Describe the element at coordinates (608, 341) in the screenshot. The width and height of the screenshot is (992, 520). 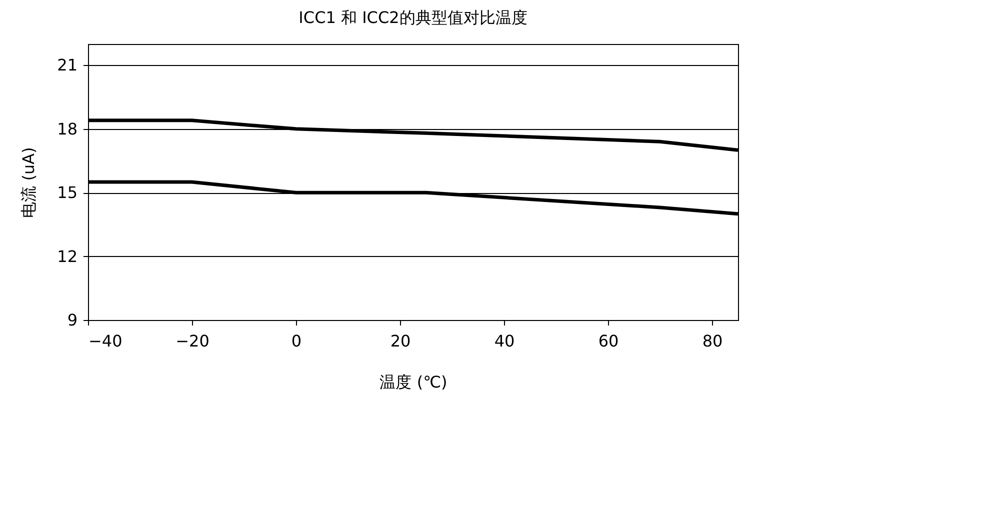
I see `x-tick-label: 60` at that location.